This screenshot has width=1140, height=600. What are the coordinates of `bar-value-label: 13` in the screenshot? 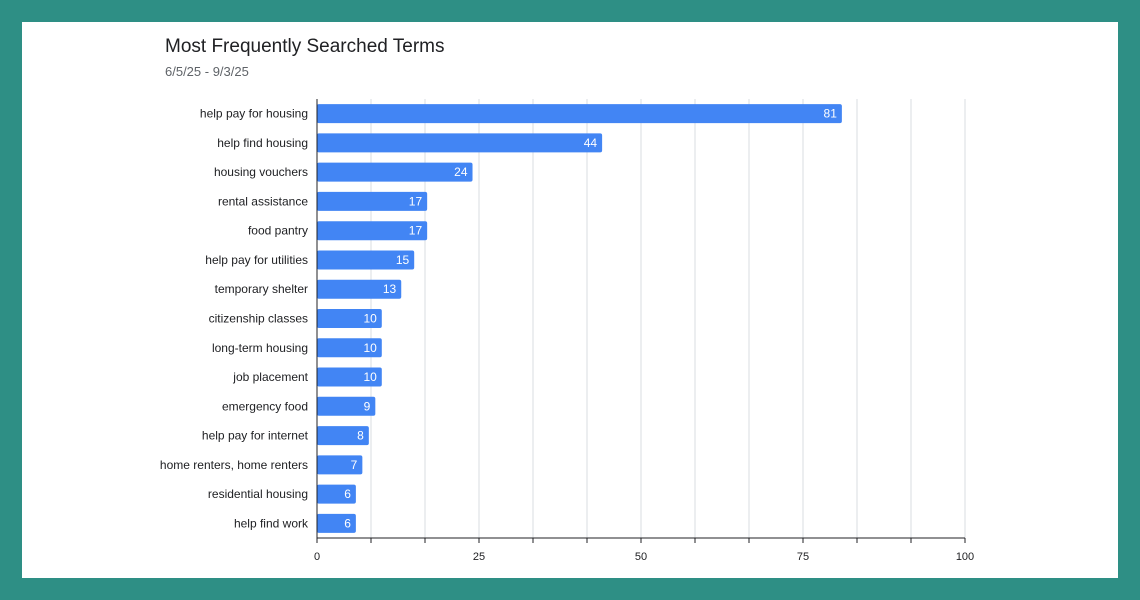 It's located at (390, 289).